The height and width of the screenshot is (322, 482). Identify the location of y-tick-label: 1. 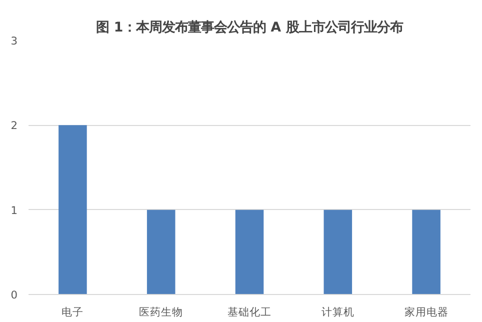
(14, 210).